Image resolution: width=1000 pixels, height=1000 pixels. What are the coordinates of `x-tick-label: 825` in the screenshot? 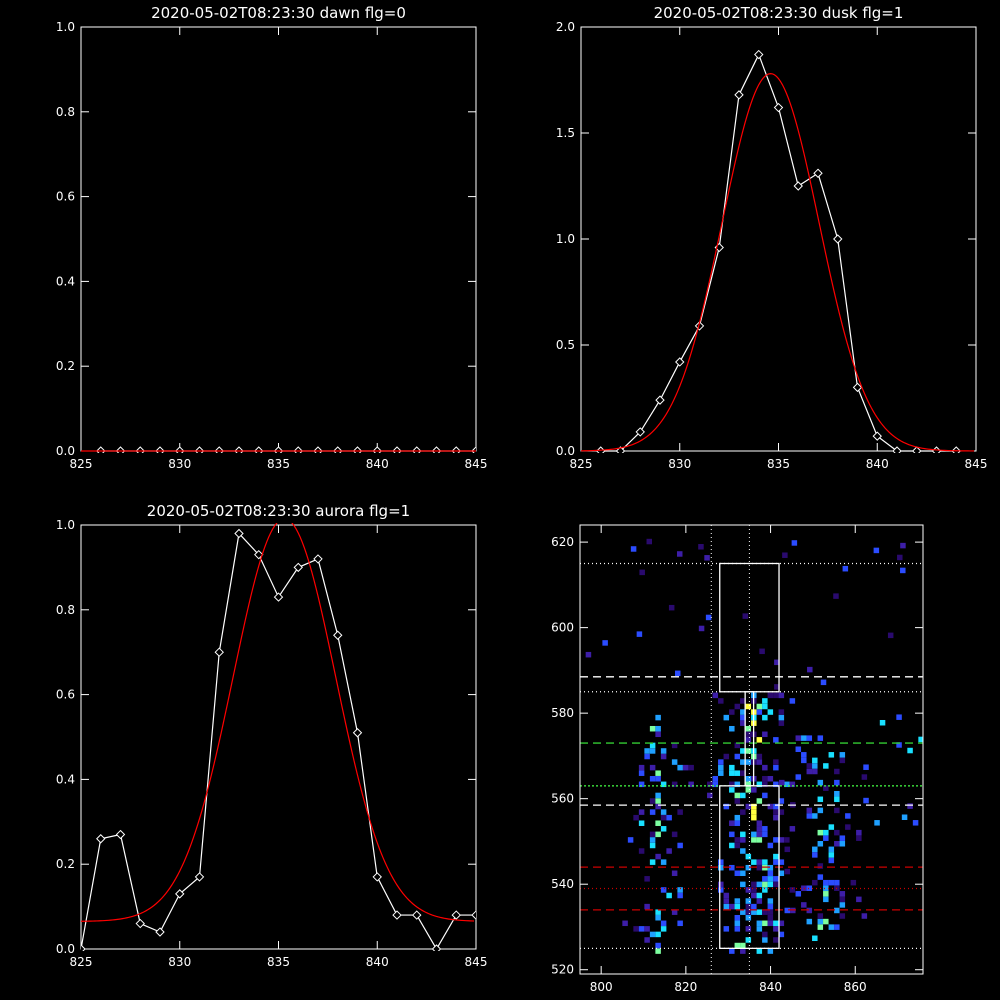 It's located at (581, 464).